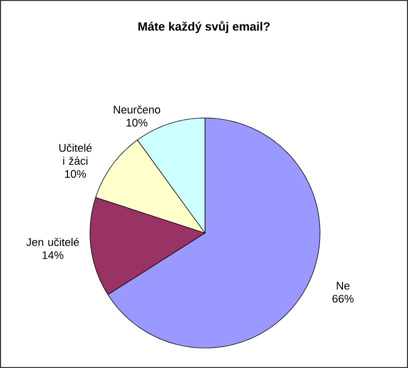 The width and height of the screenshot is (408, 368). I want to click on slice-label: Učitelé i žáci, so click(75, 154).